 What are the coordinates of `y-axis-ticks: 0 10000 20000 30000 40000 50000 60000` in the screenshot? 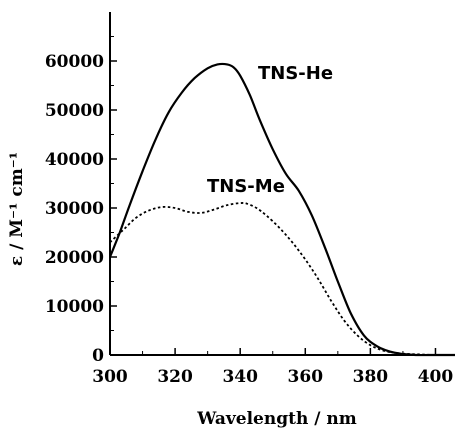 It's located at (81, 201).